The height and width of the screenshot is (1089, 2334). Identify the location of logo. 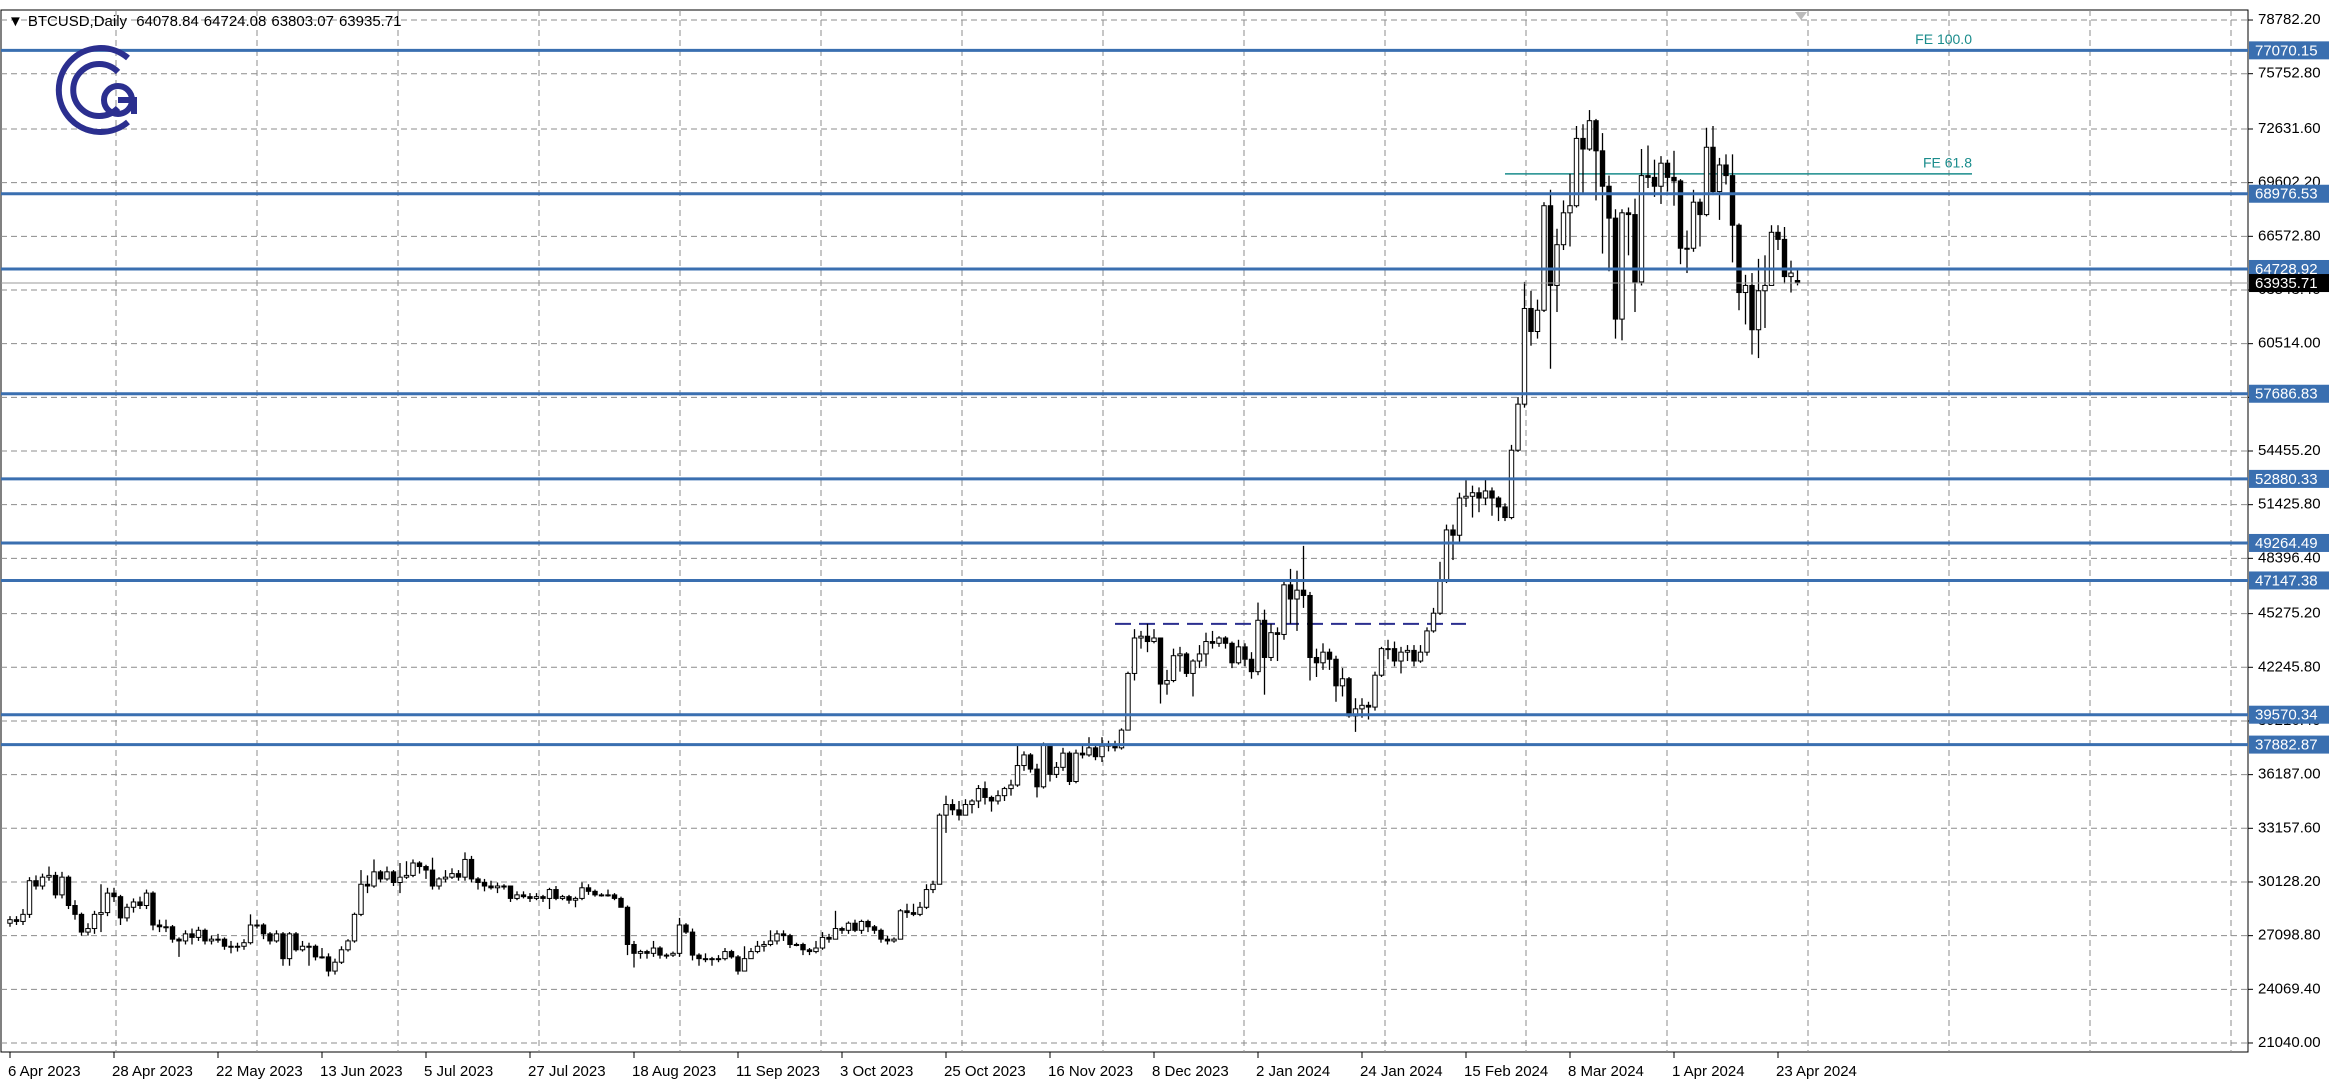
(96, 90).